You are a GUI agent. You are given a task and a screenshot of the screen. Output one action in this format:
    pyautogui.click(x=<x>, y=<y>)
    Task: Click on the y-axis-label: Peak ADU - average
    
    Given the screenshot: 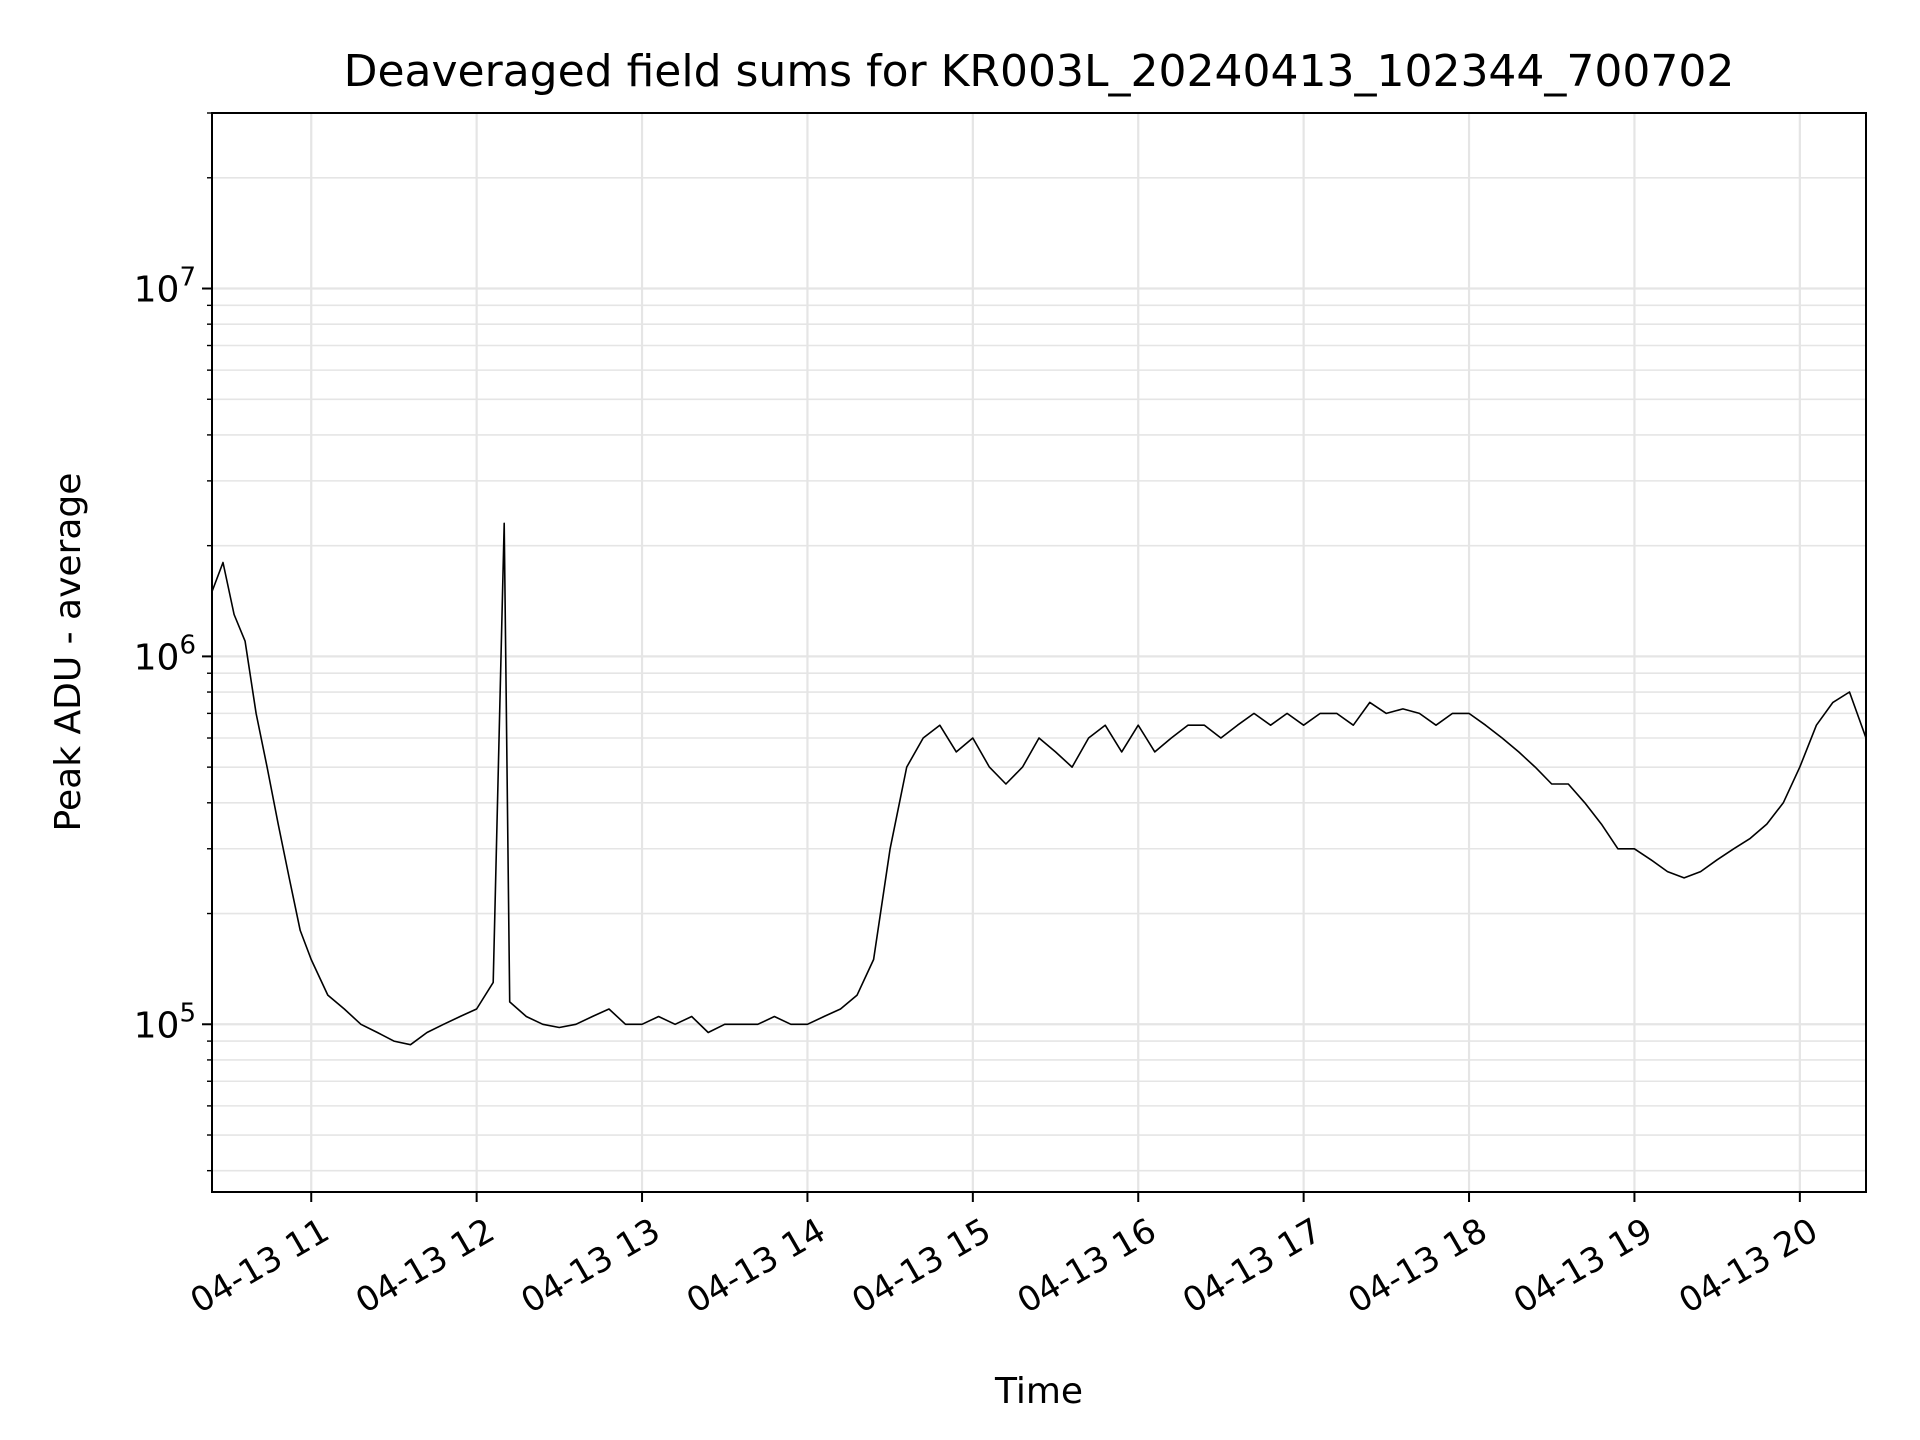 What is the action you would take?
    pyautogui.click(x=68, y=652)
    